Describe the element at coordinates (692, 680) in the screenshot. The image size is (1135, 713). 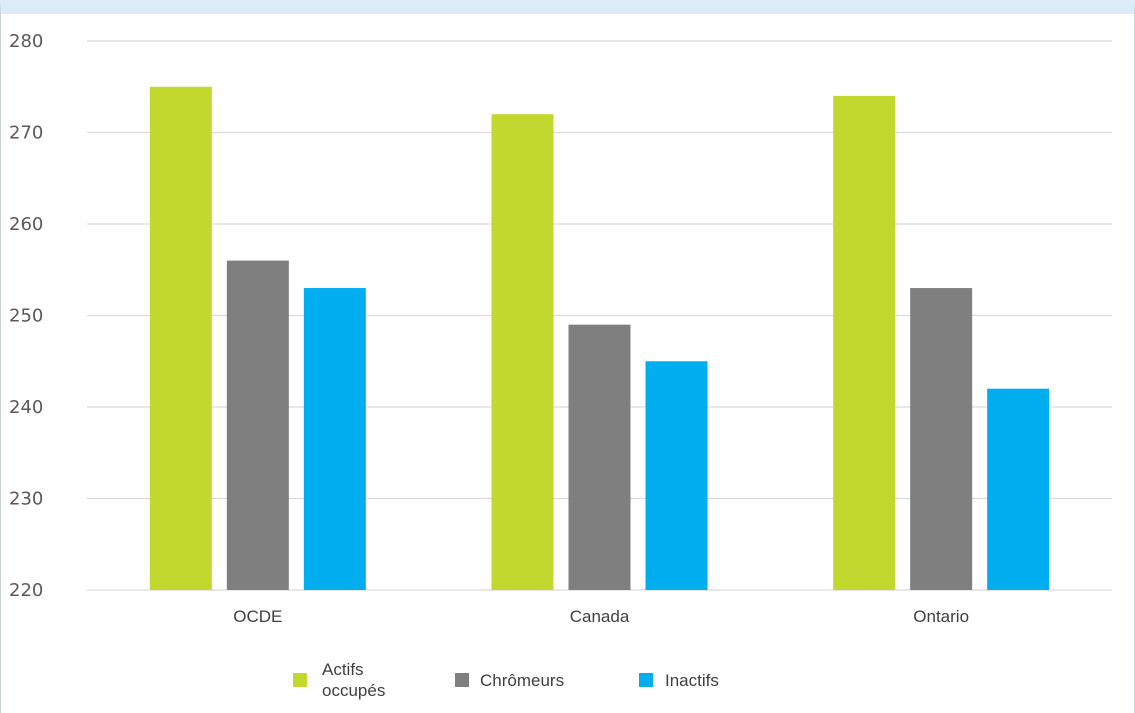
I see `legend-label: Inactifs` at that location.